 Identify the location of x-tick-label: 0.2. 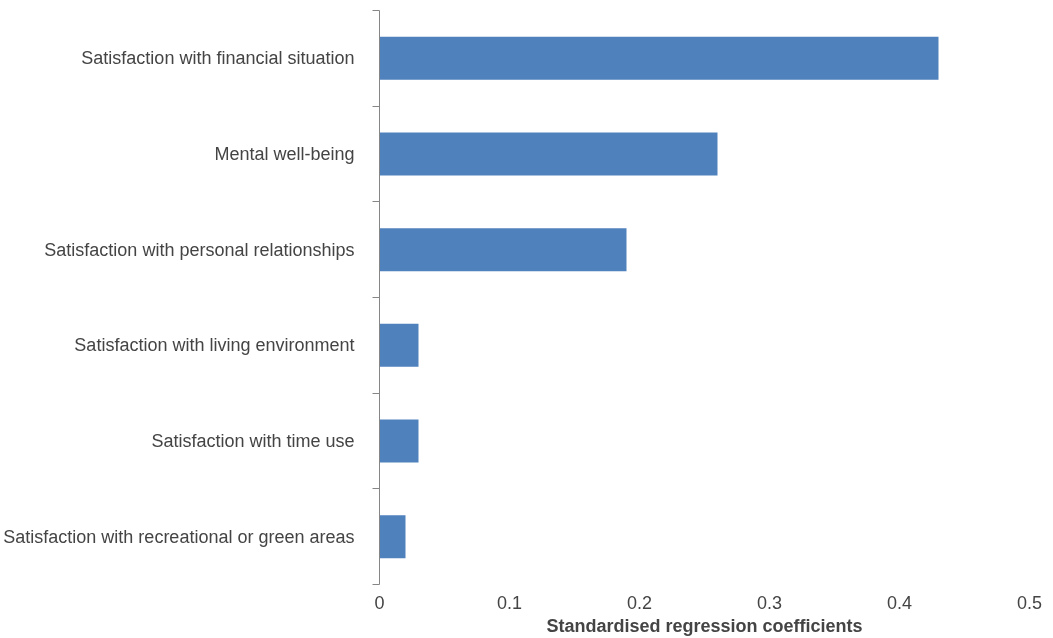
(639, 602).